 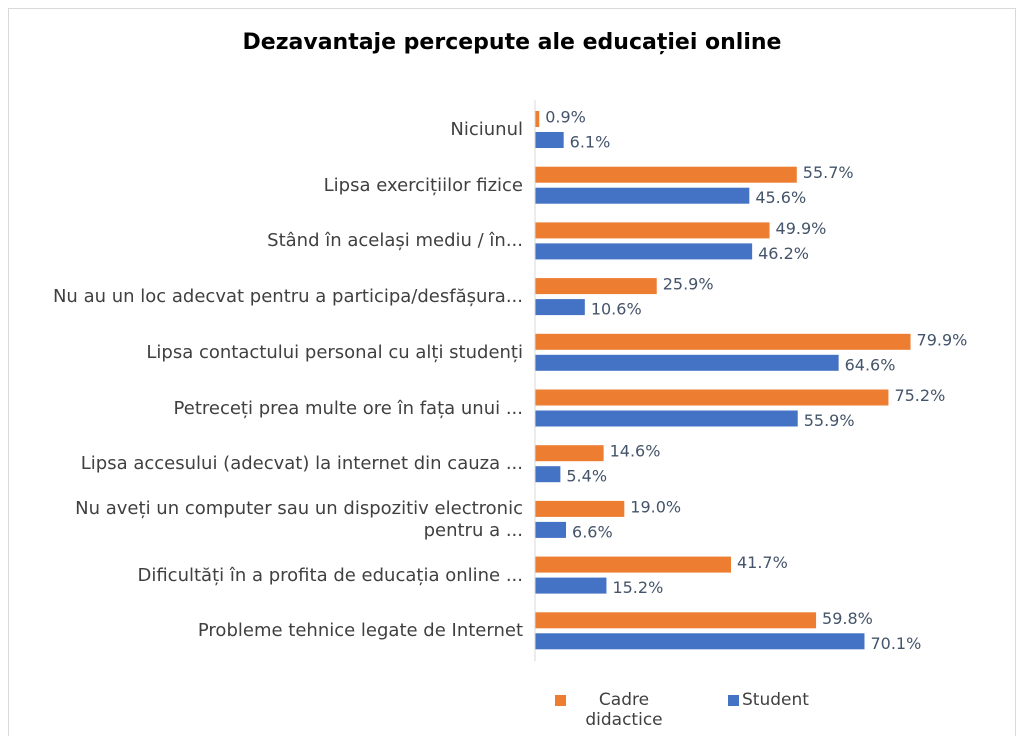 I want to click on data-label: 19.0%, so click(x=655, y=506).